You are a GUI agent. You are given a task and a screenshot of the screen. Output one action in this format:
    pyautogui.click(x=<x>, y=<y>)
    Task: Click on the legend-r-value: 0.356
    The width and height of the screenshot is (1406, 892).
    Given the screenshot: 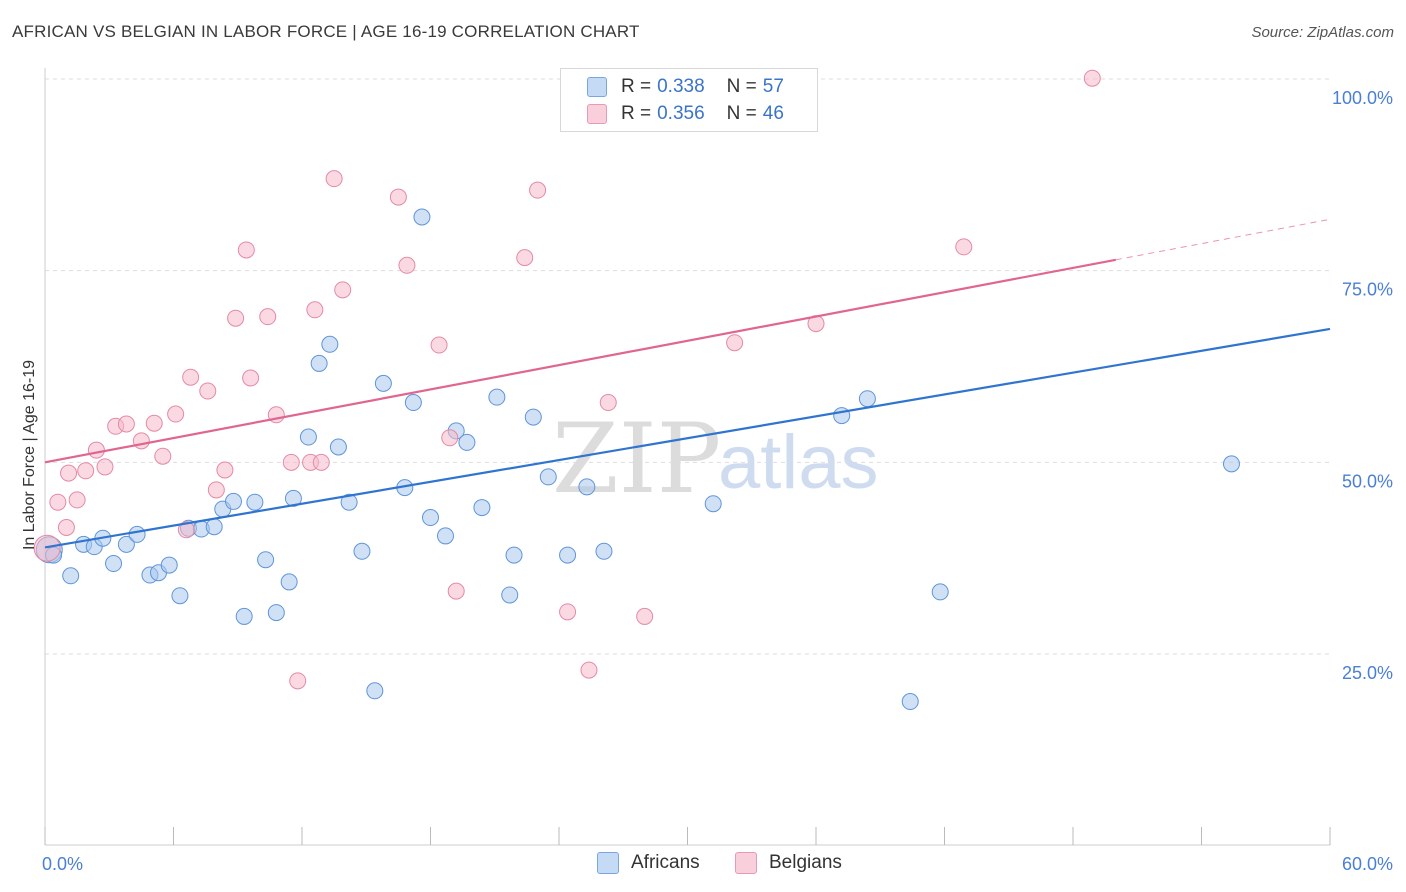 What is the action you would take?
    pyautogui.click(x=681, y=113)
    